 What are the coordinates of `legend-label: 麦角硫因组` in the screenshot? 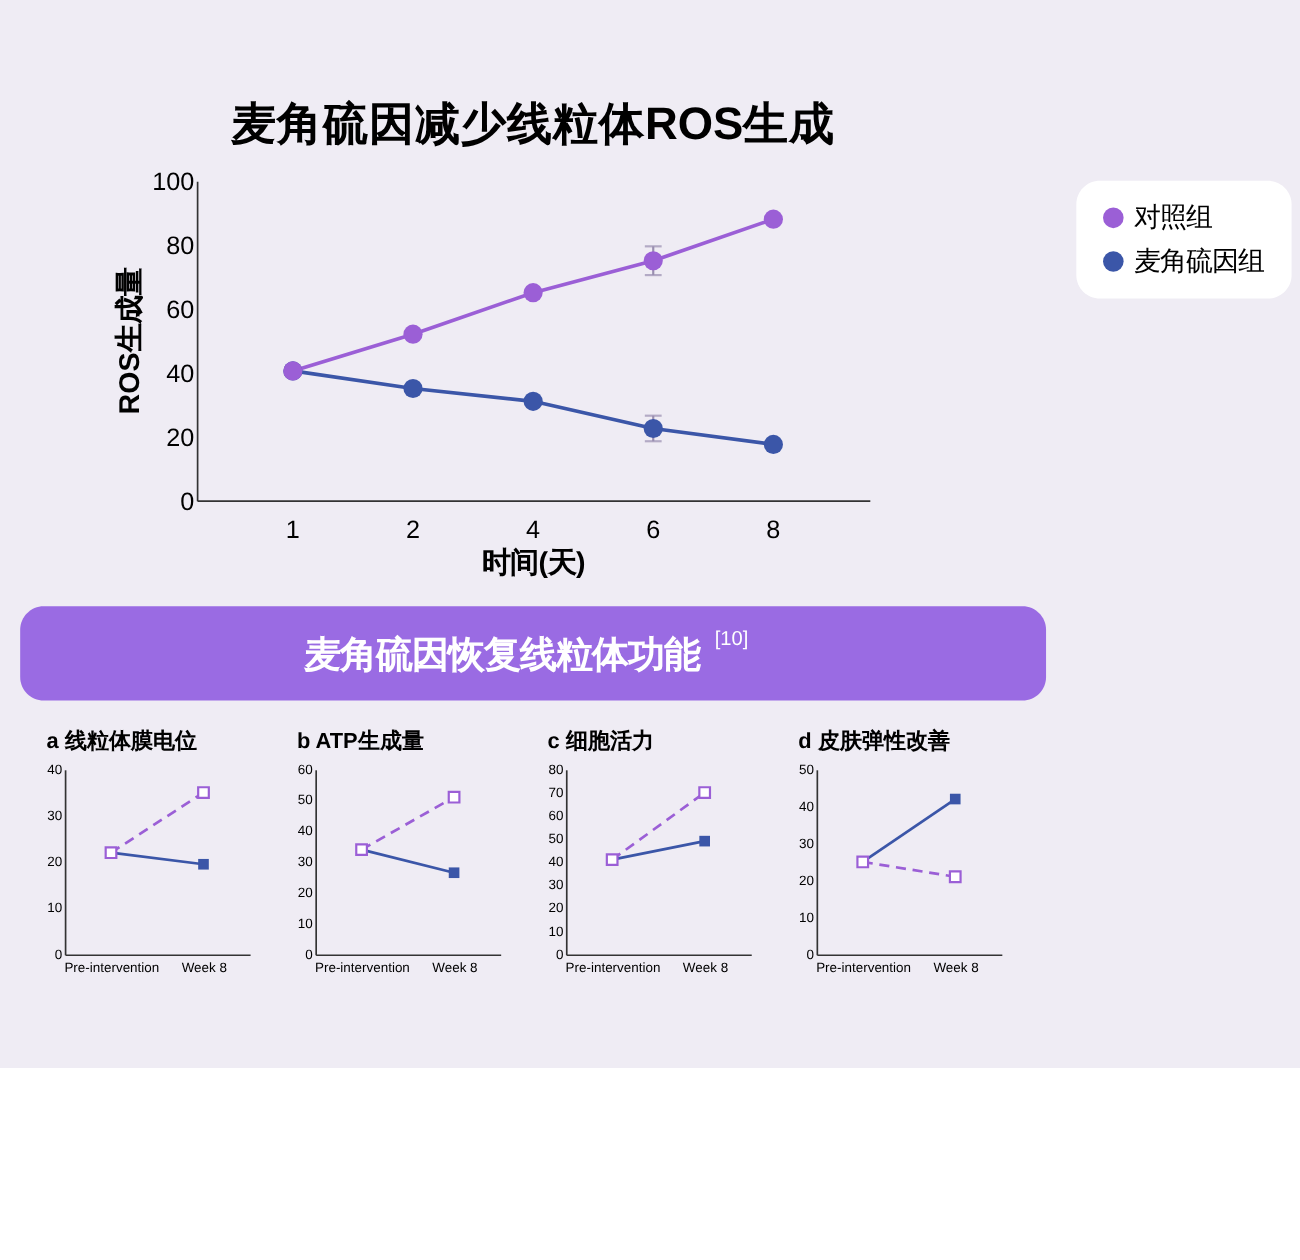 It's located at (1198, 260).